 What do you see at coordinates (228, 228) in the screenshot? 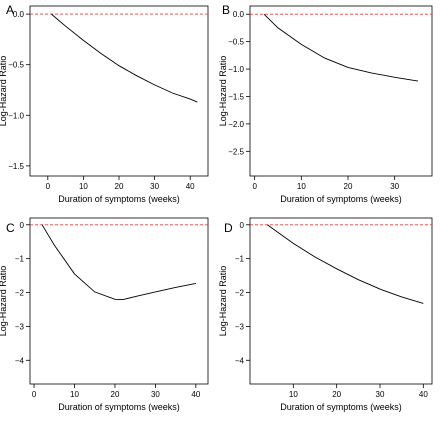
I see `panel-d-letter: D` at bounding box center [228, 228].